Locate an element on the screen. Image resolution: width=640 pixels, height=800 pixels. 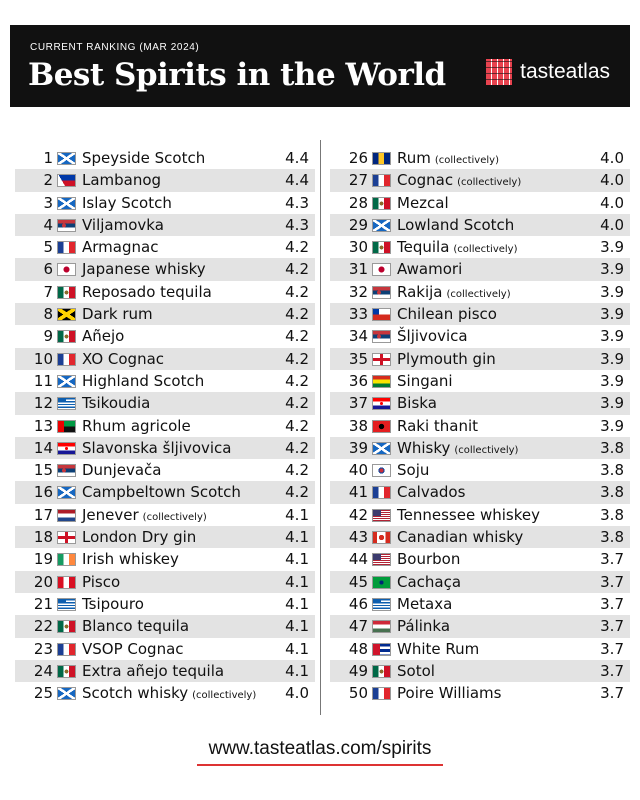
name: Rhum agricole is located at coordinates (136, 425).